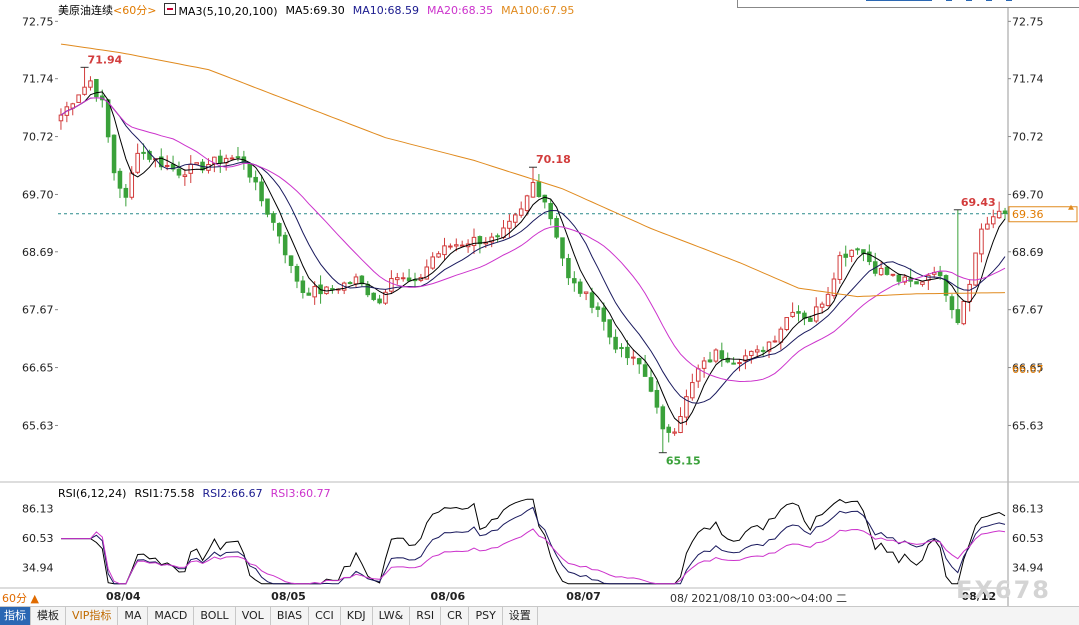  I want to click on cursor-time-label: 08/ 2021/08/10 03:00～04:00 二, so click(758, 598).